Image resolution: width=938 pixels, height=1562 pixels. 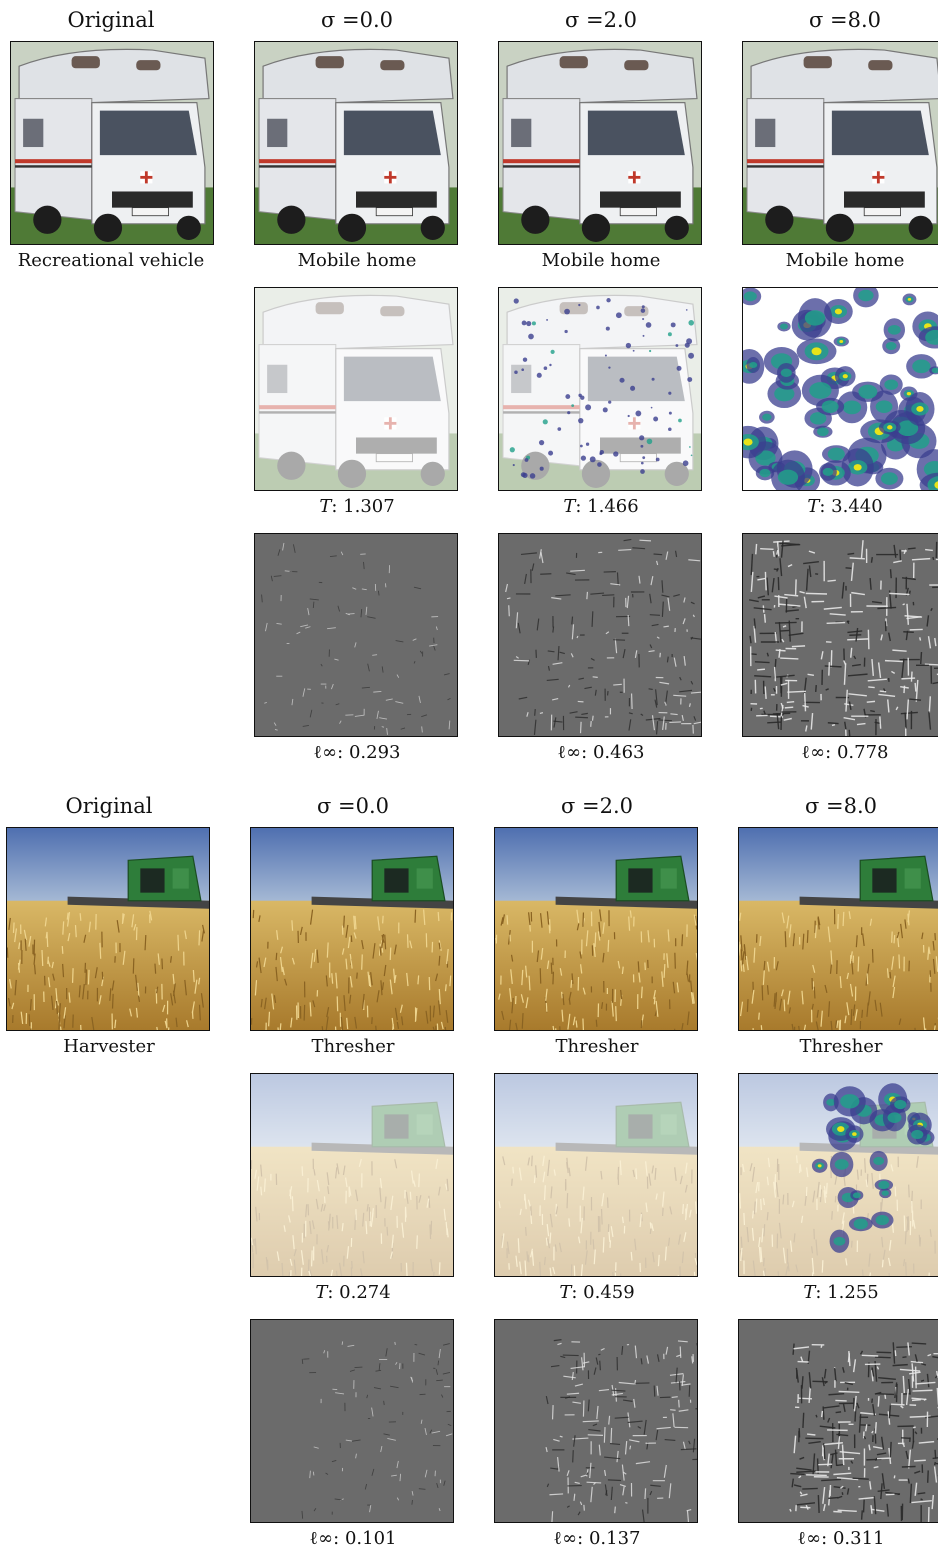 What do you see at coordinates (619, 752) in the screenshot?
I see `linf-value: 0.463` at bounding box center [619, 752].